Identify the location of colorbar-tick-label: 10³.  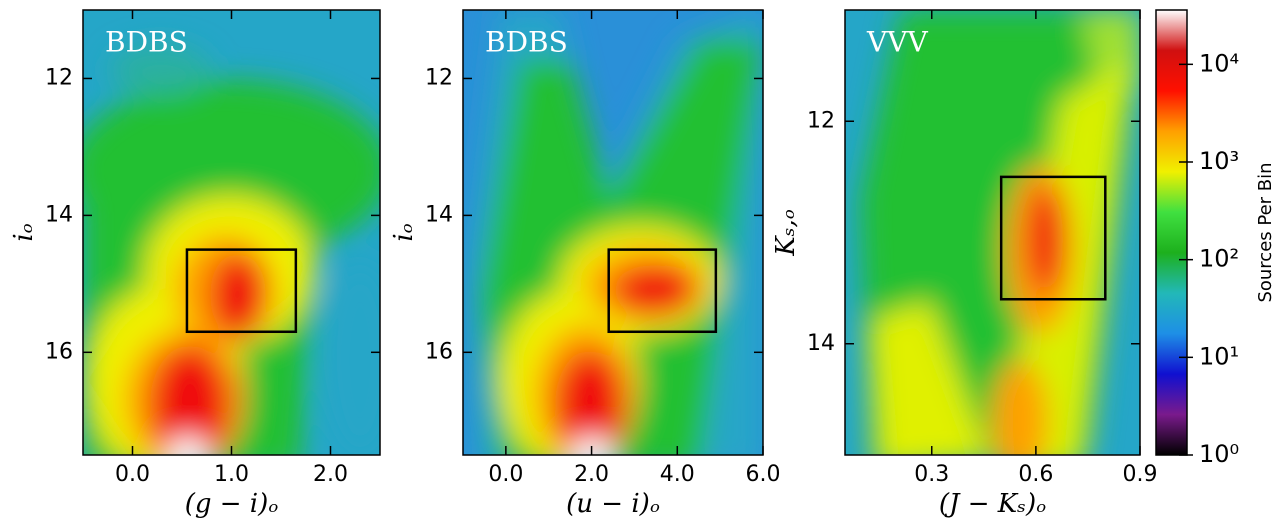
(1219, 161).